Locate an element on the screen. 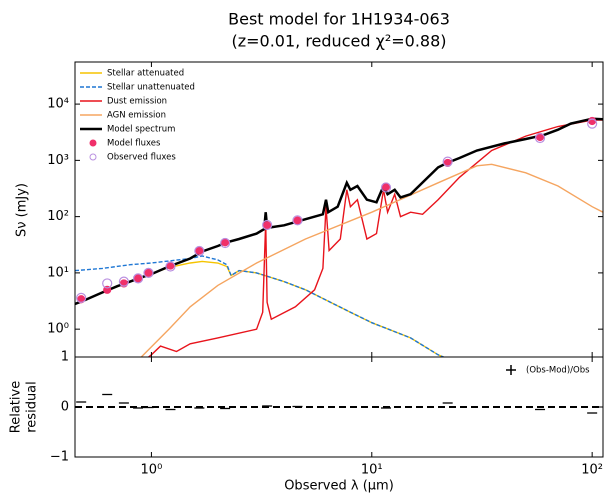  x-axis-label: Observed λ (μm) is located at coordinates (339, 486).